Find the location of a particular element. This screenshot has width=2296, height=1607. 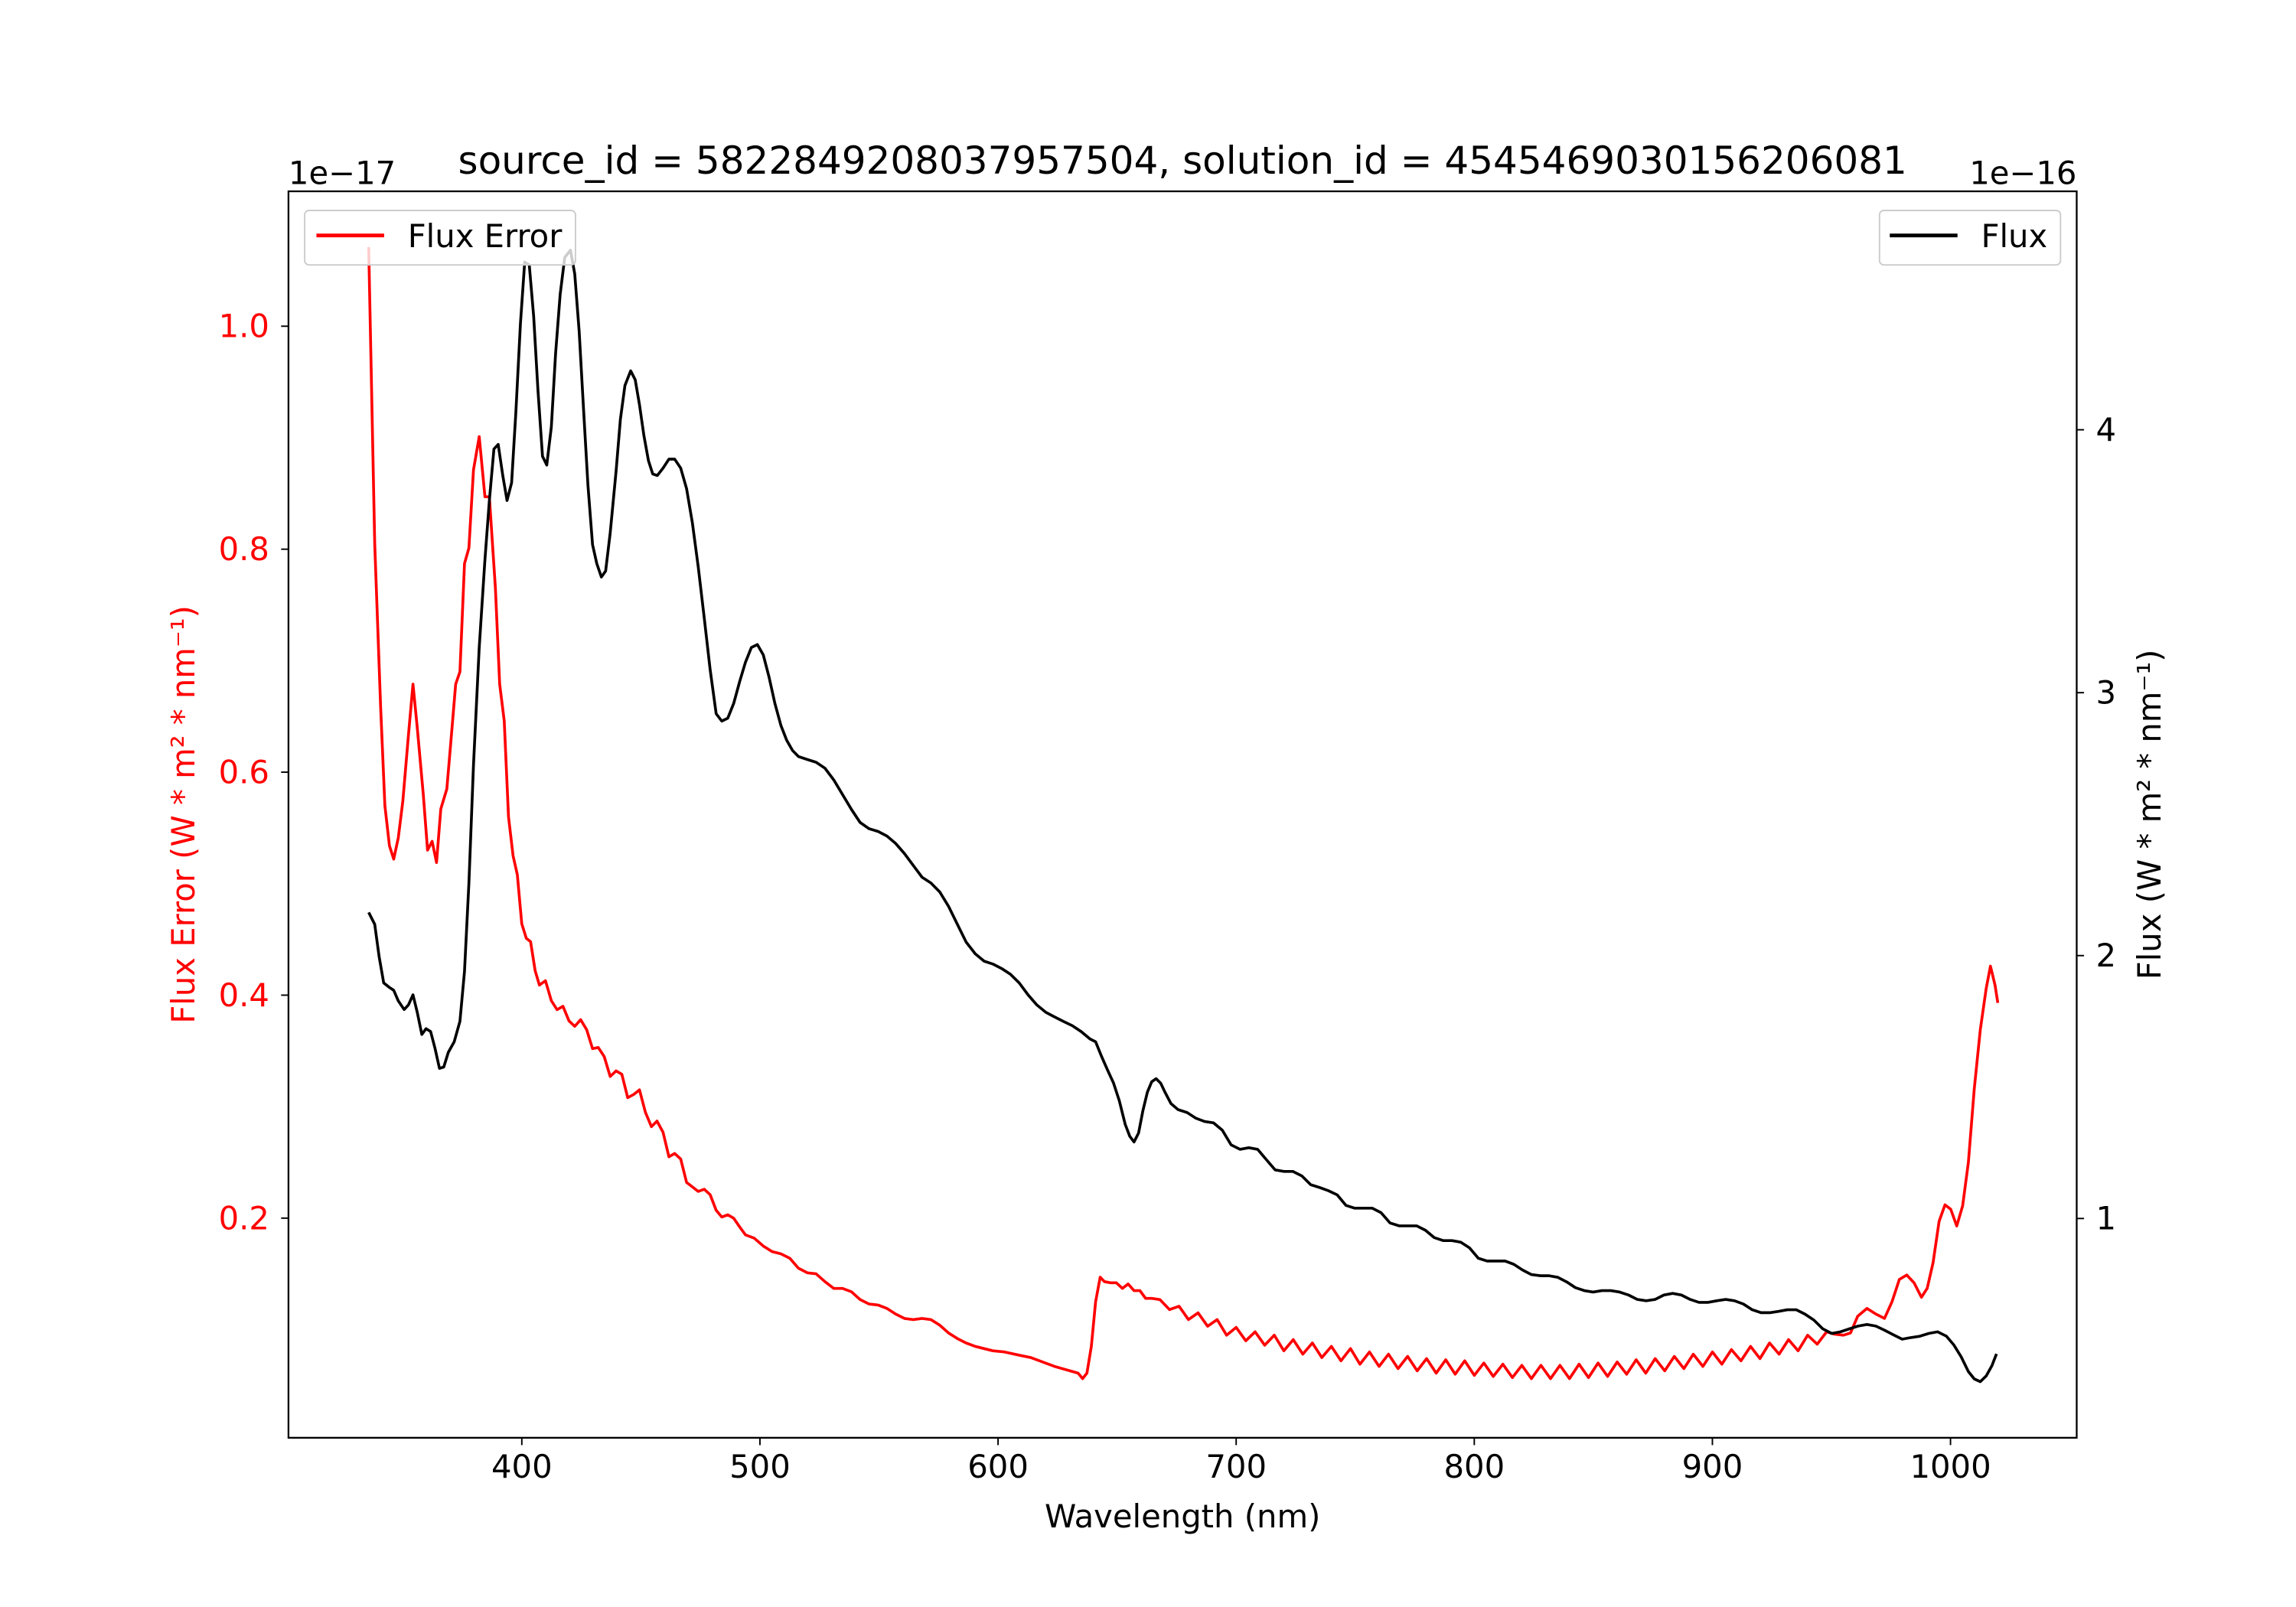

right-y-tick-label: 2 is located at coordinates (2105, 955).